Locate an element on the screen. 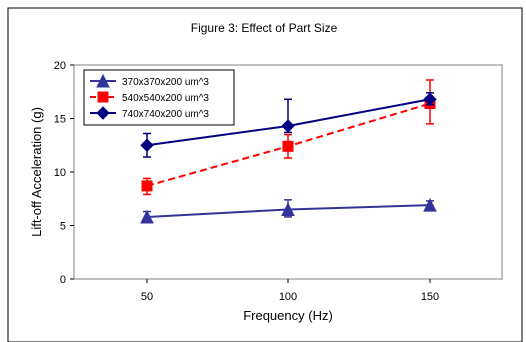 The height and width of the screenshot is (342, 526). legend-item: 540x540x200 um^3 is located at coordinates (149, 97).